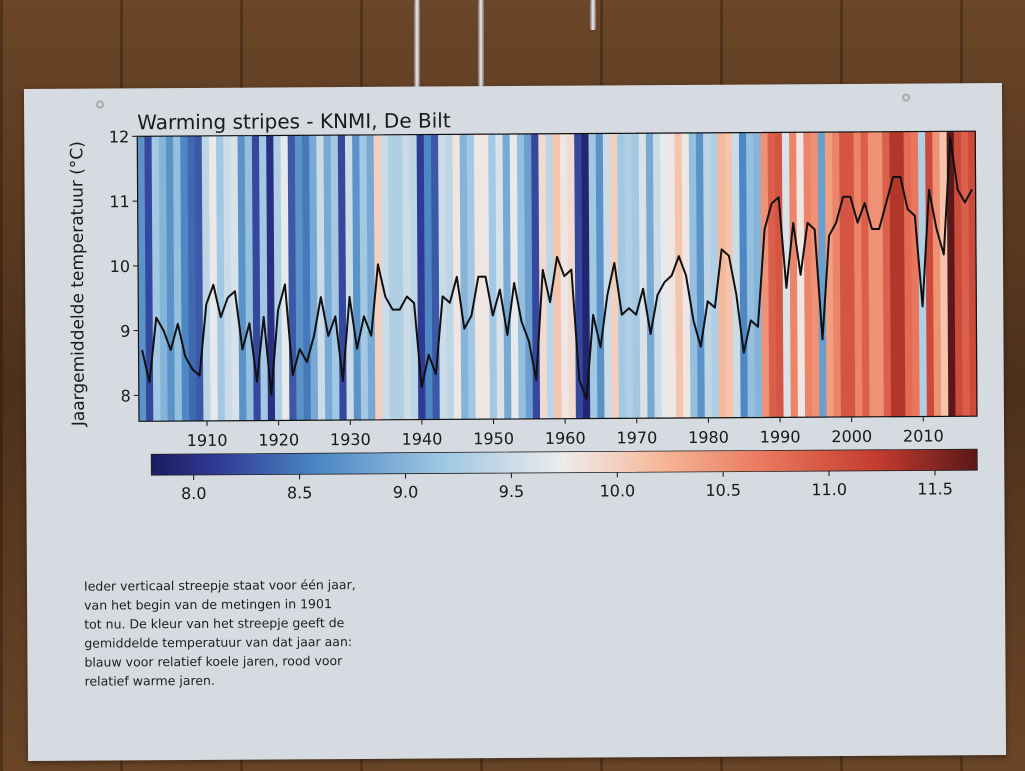 Image resolution: width=1025 pixels, height=771 pixels. Describe the element at coordinates (443, 277) in the screenshot. I see `stripe-1943` at that location.